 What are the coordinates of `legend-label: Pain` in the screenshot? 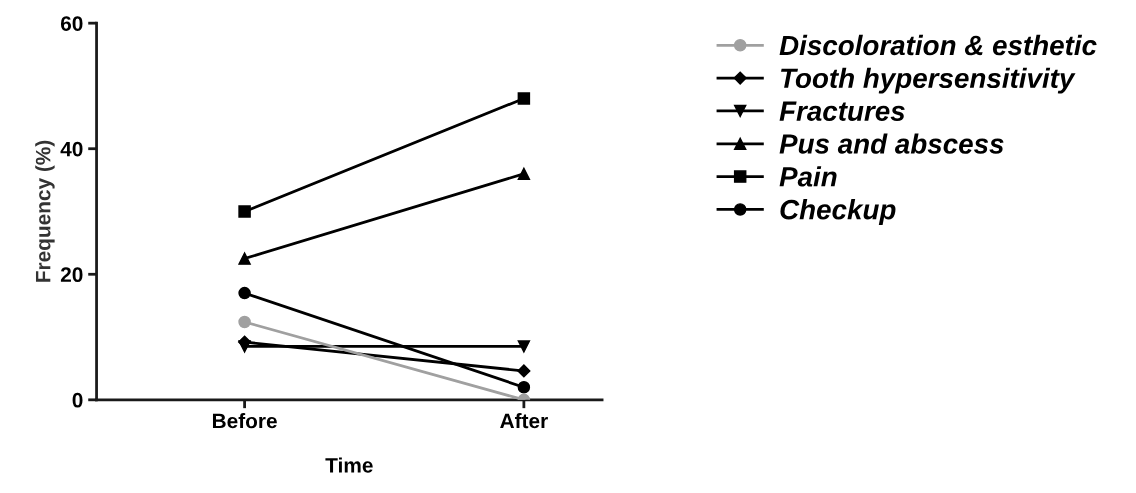 It's located at (808, 176).